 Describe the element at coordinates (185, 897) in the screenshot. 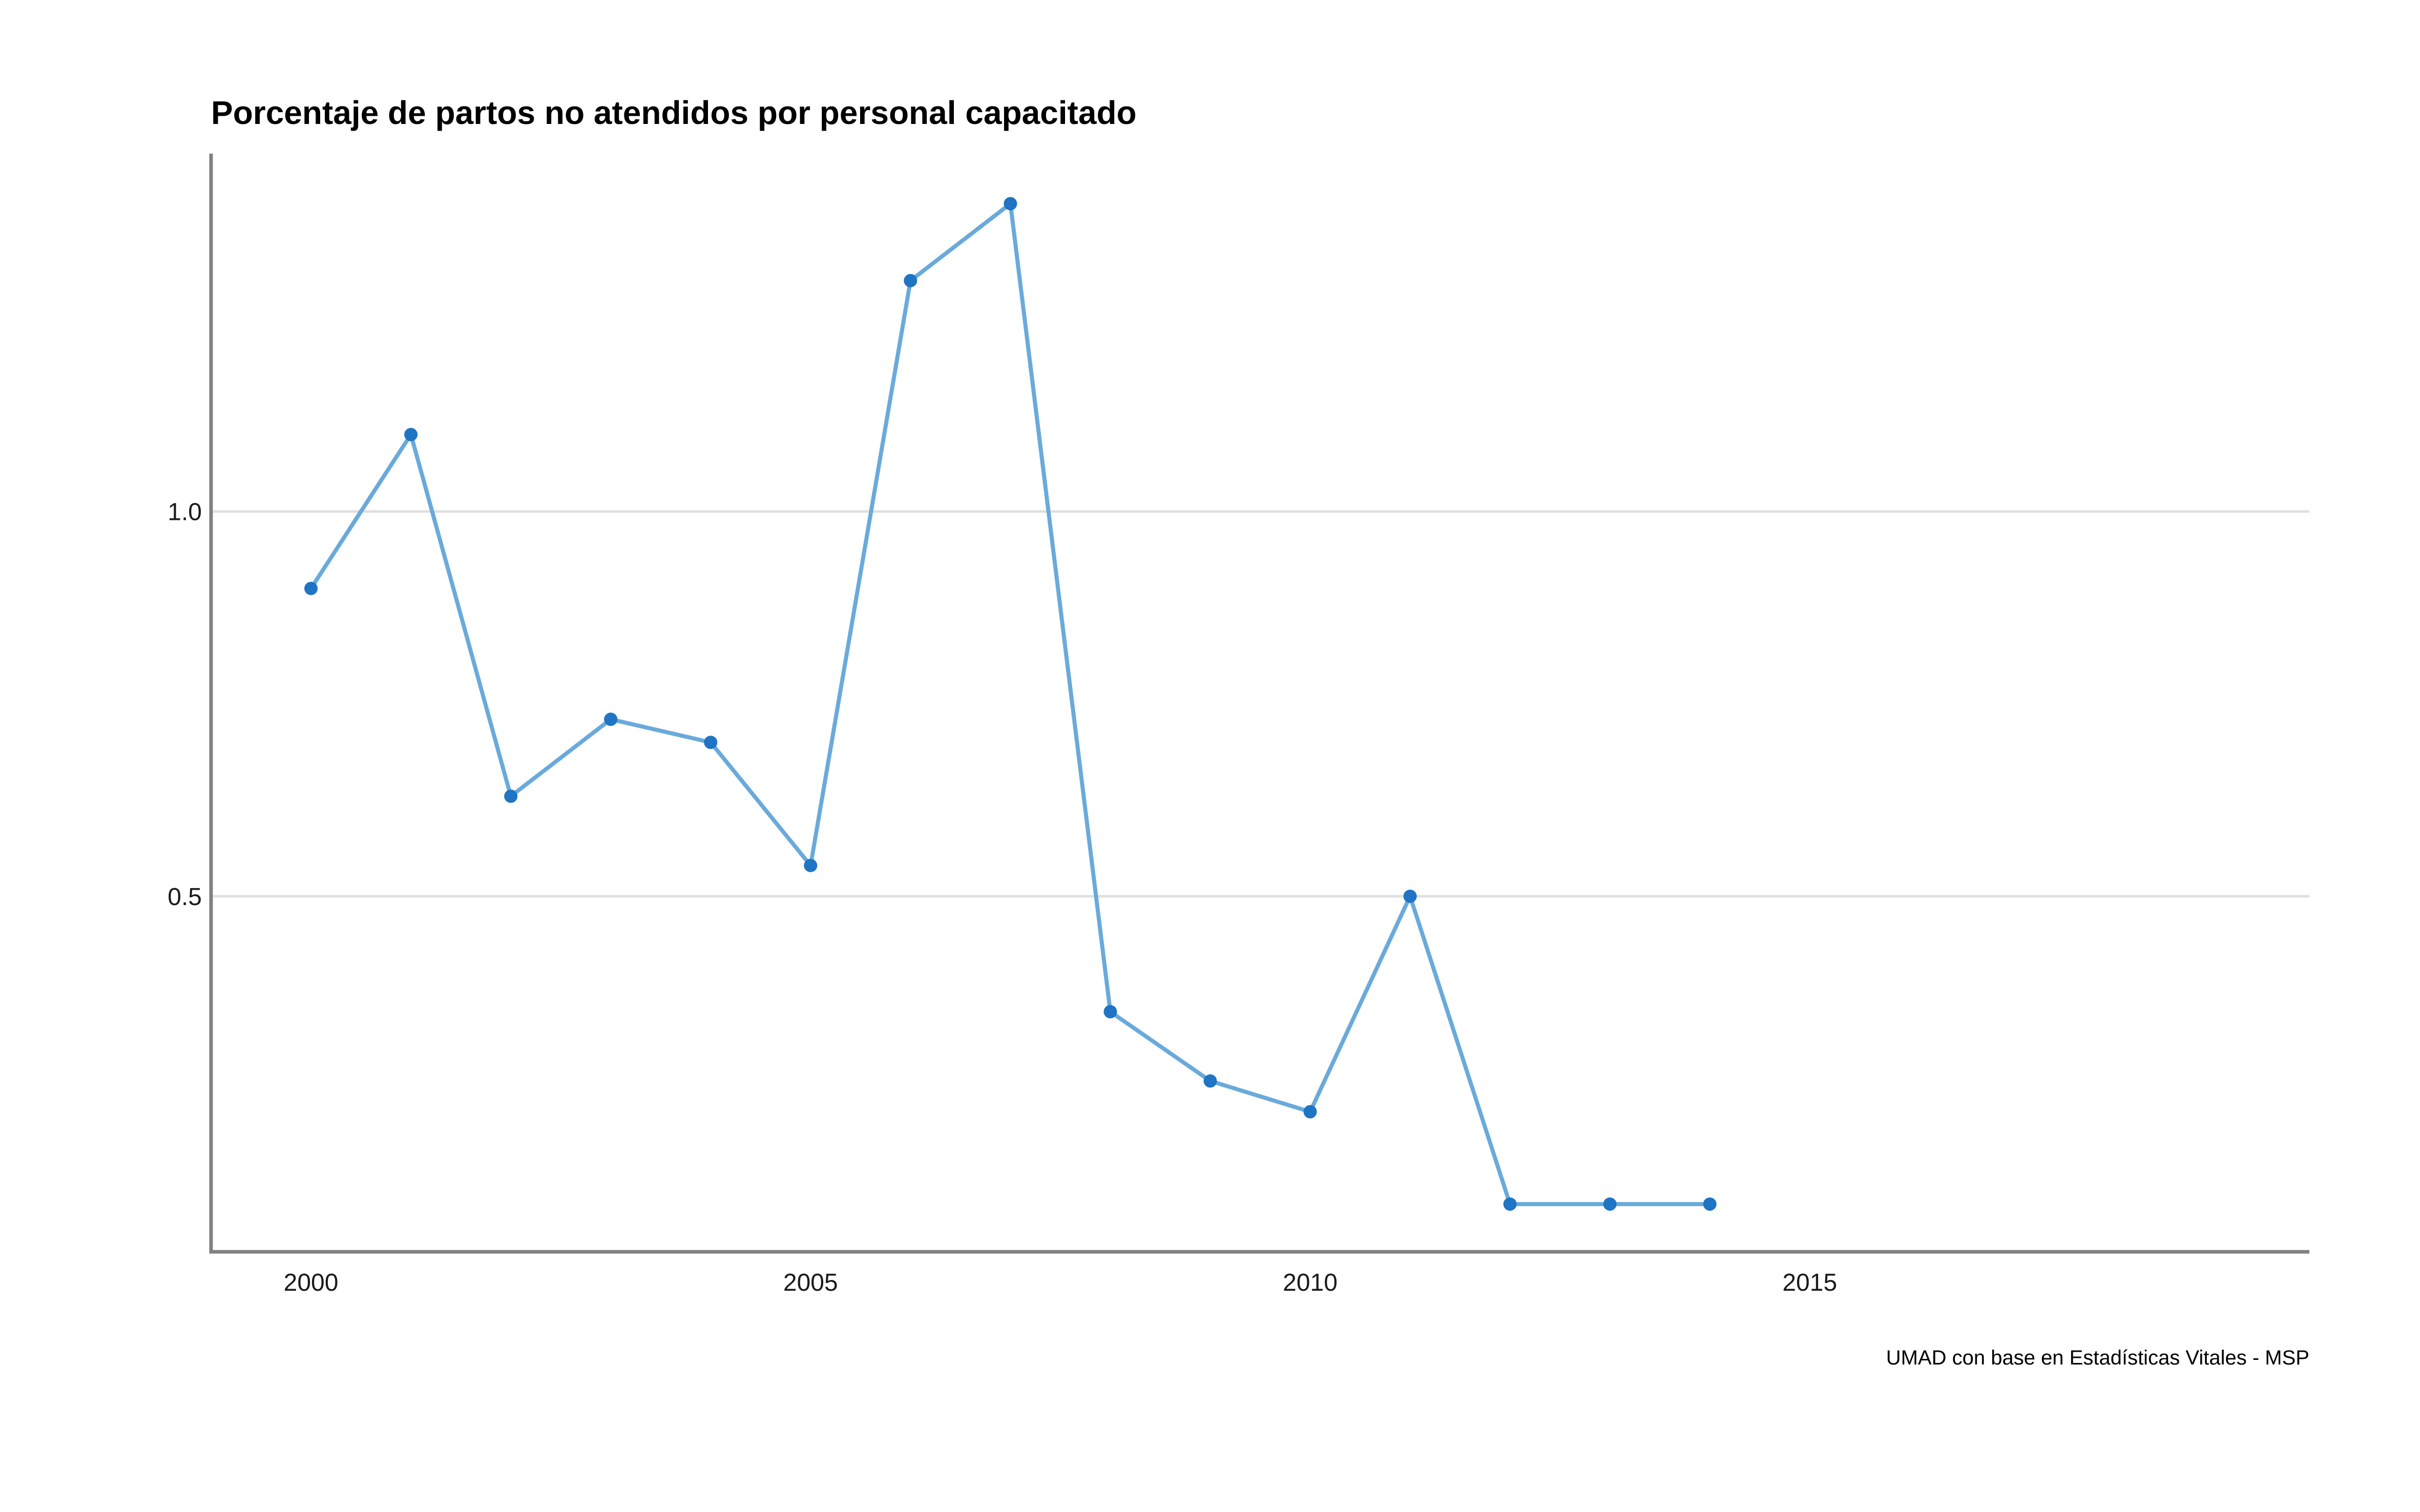

I see `y-tick-label: 0.5` at that location.